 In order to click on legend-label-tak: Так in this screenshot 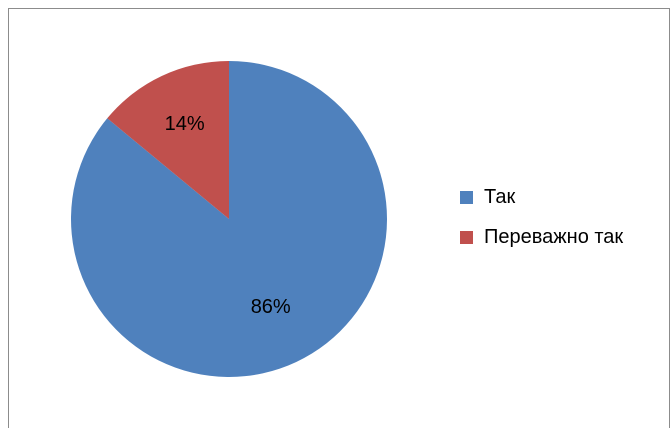, I will do `click(500, 196)`.